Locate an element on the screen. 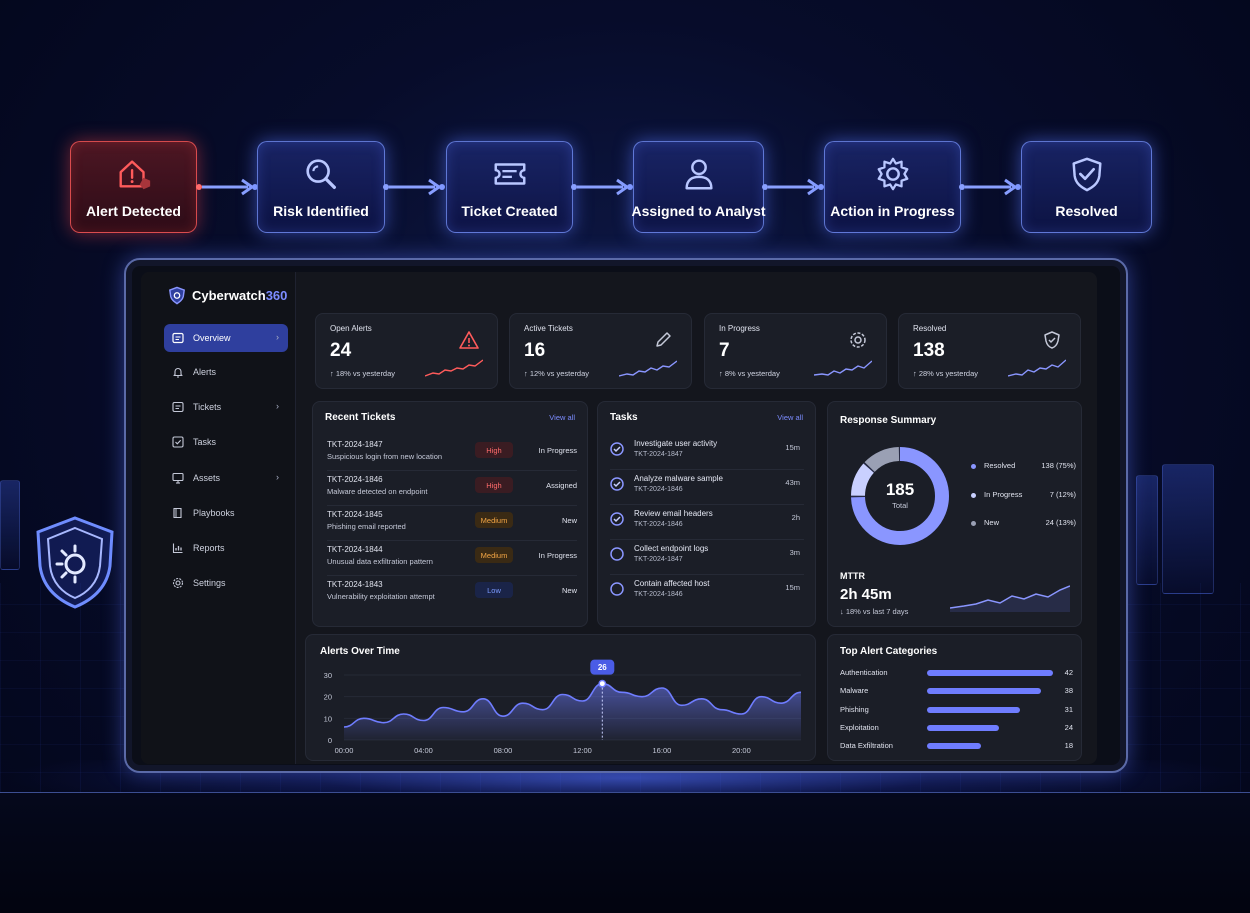 The width and height of the screenshot is (1250, 913). category-label: Malware is located at coordinates (854, 691).